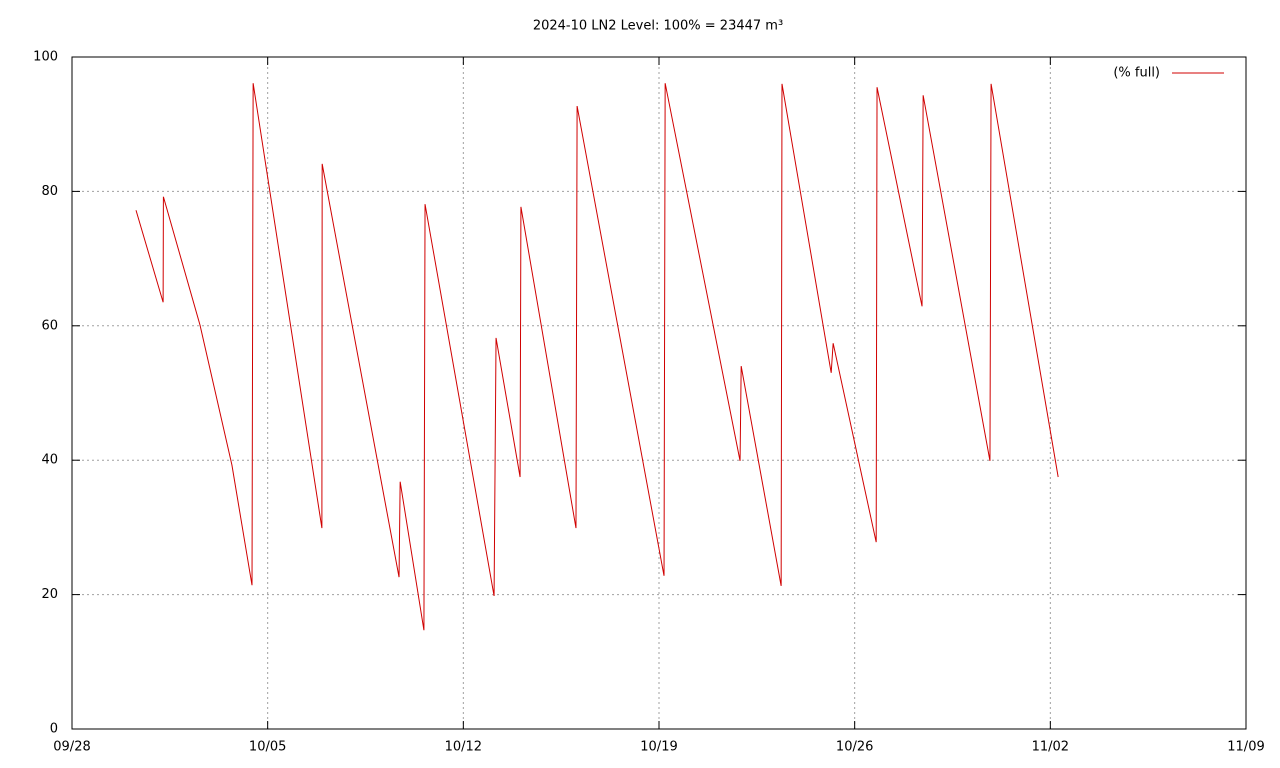 This screenshot has width=1280, height=768. Describe the element at coordinates (45, 57) in the screenshot. I see `y-tick-label: 100` at that location.